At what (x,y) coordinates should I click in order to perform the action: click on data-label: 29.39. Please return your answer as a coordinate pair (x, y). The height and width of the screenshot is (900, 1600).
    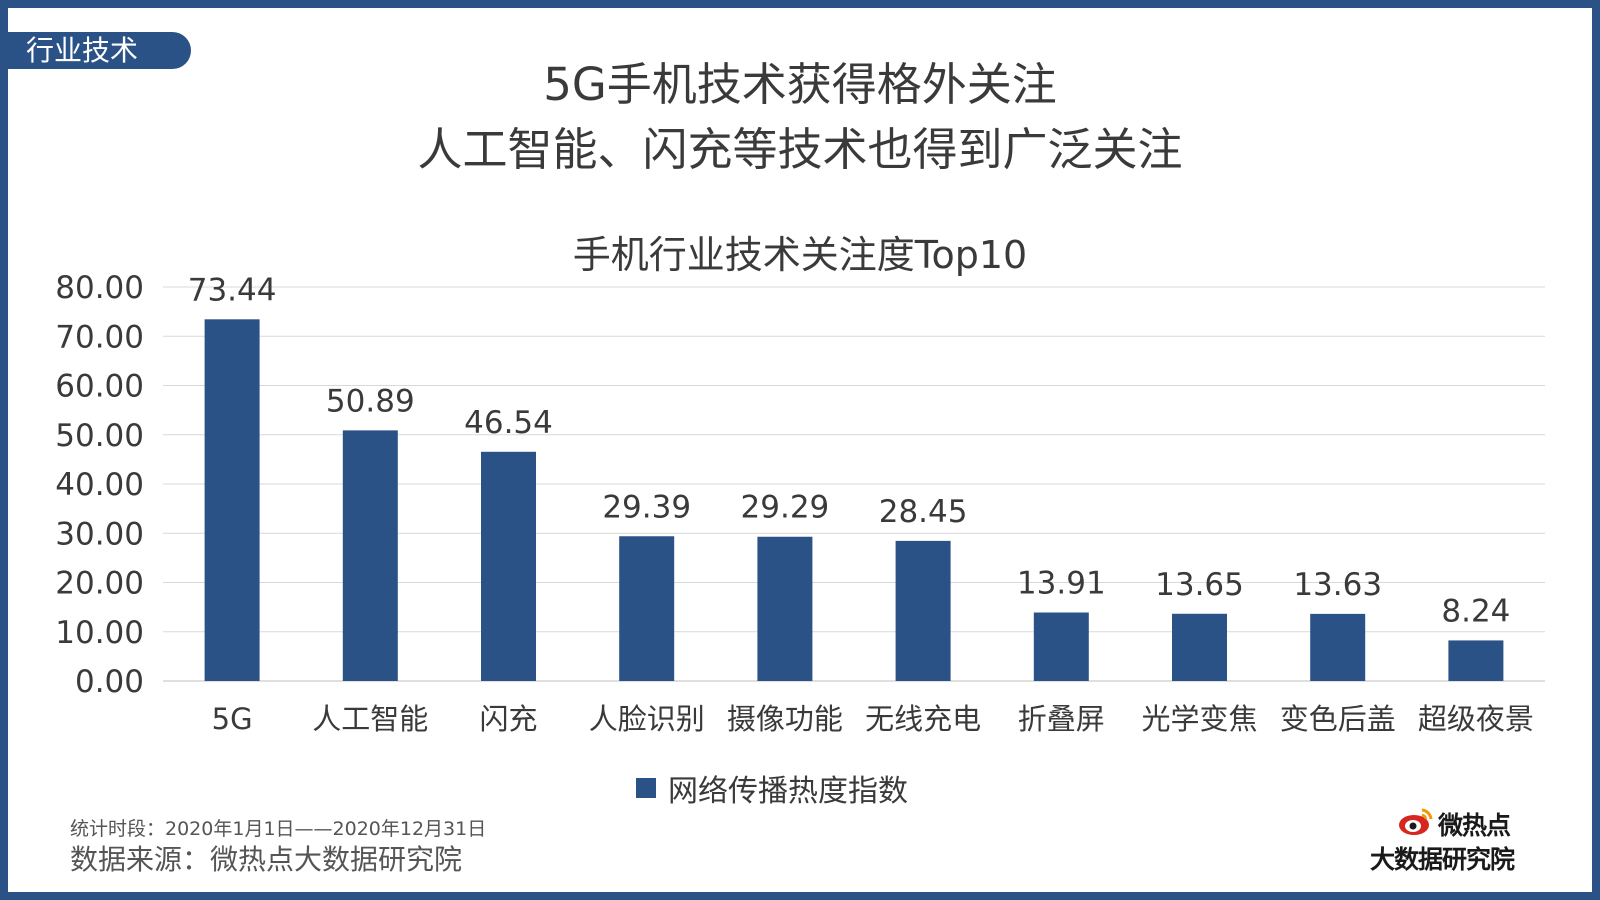
    Looking at the image, I should click on (646, 507).